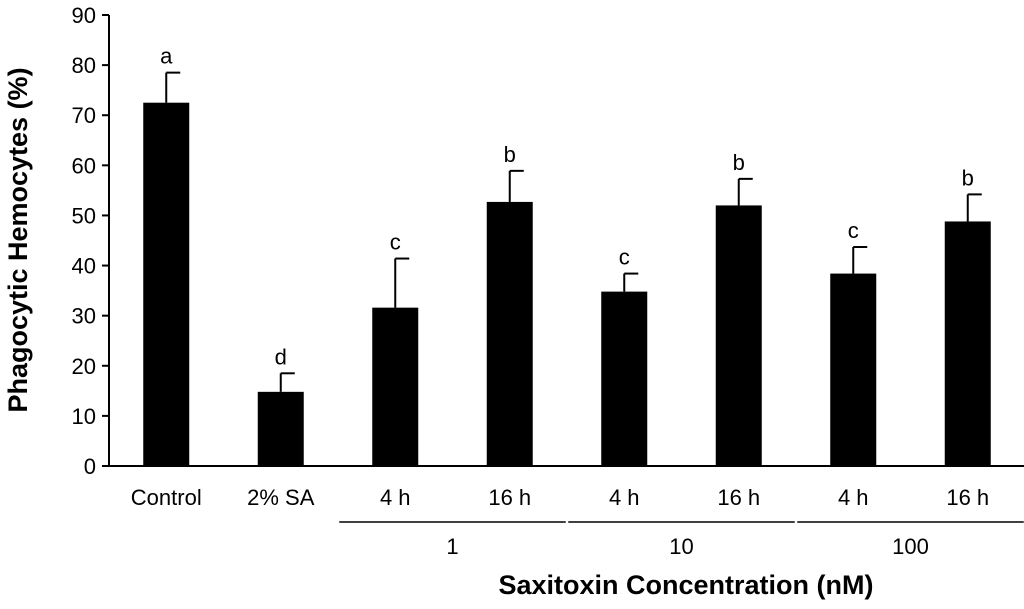 This screenshot has height=609, width=1024. What do you see at coordinates (452, 546) in the screenshot?
I see `group-label: 1` at bounding box center [452, 546].